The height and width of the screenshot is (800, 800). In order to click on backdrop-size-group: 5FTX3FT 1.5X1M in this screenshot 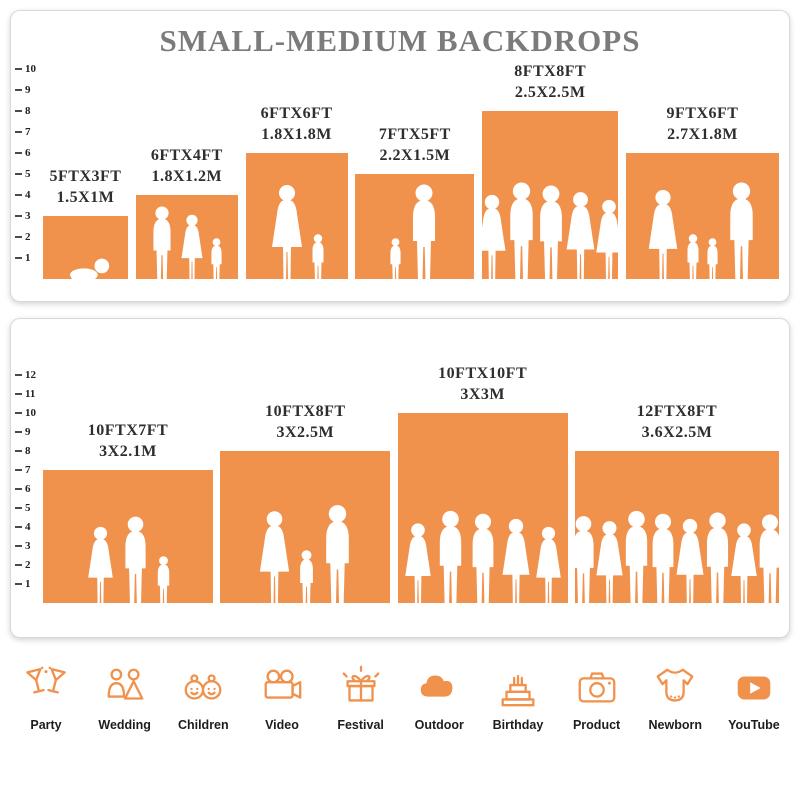, I will do `click(85, 223)`.